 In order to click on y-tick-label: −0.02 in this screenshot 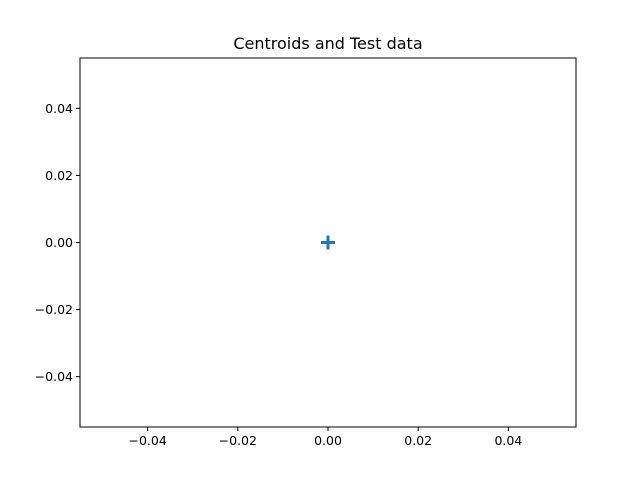, I will do `click(54, 309)`.